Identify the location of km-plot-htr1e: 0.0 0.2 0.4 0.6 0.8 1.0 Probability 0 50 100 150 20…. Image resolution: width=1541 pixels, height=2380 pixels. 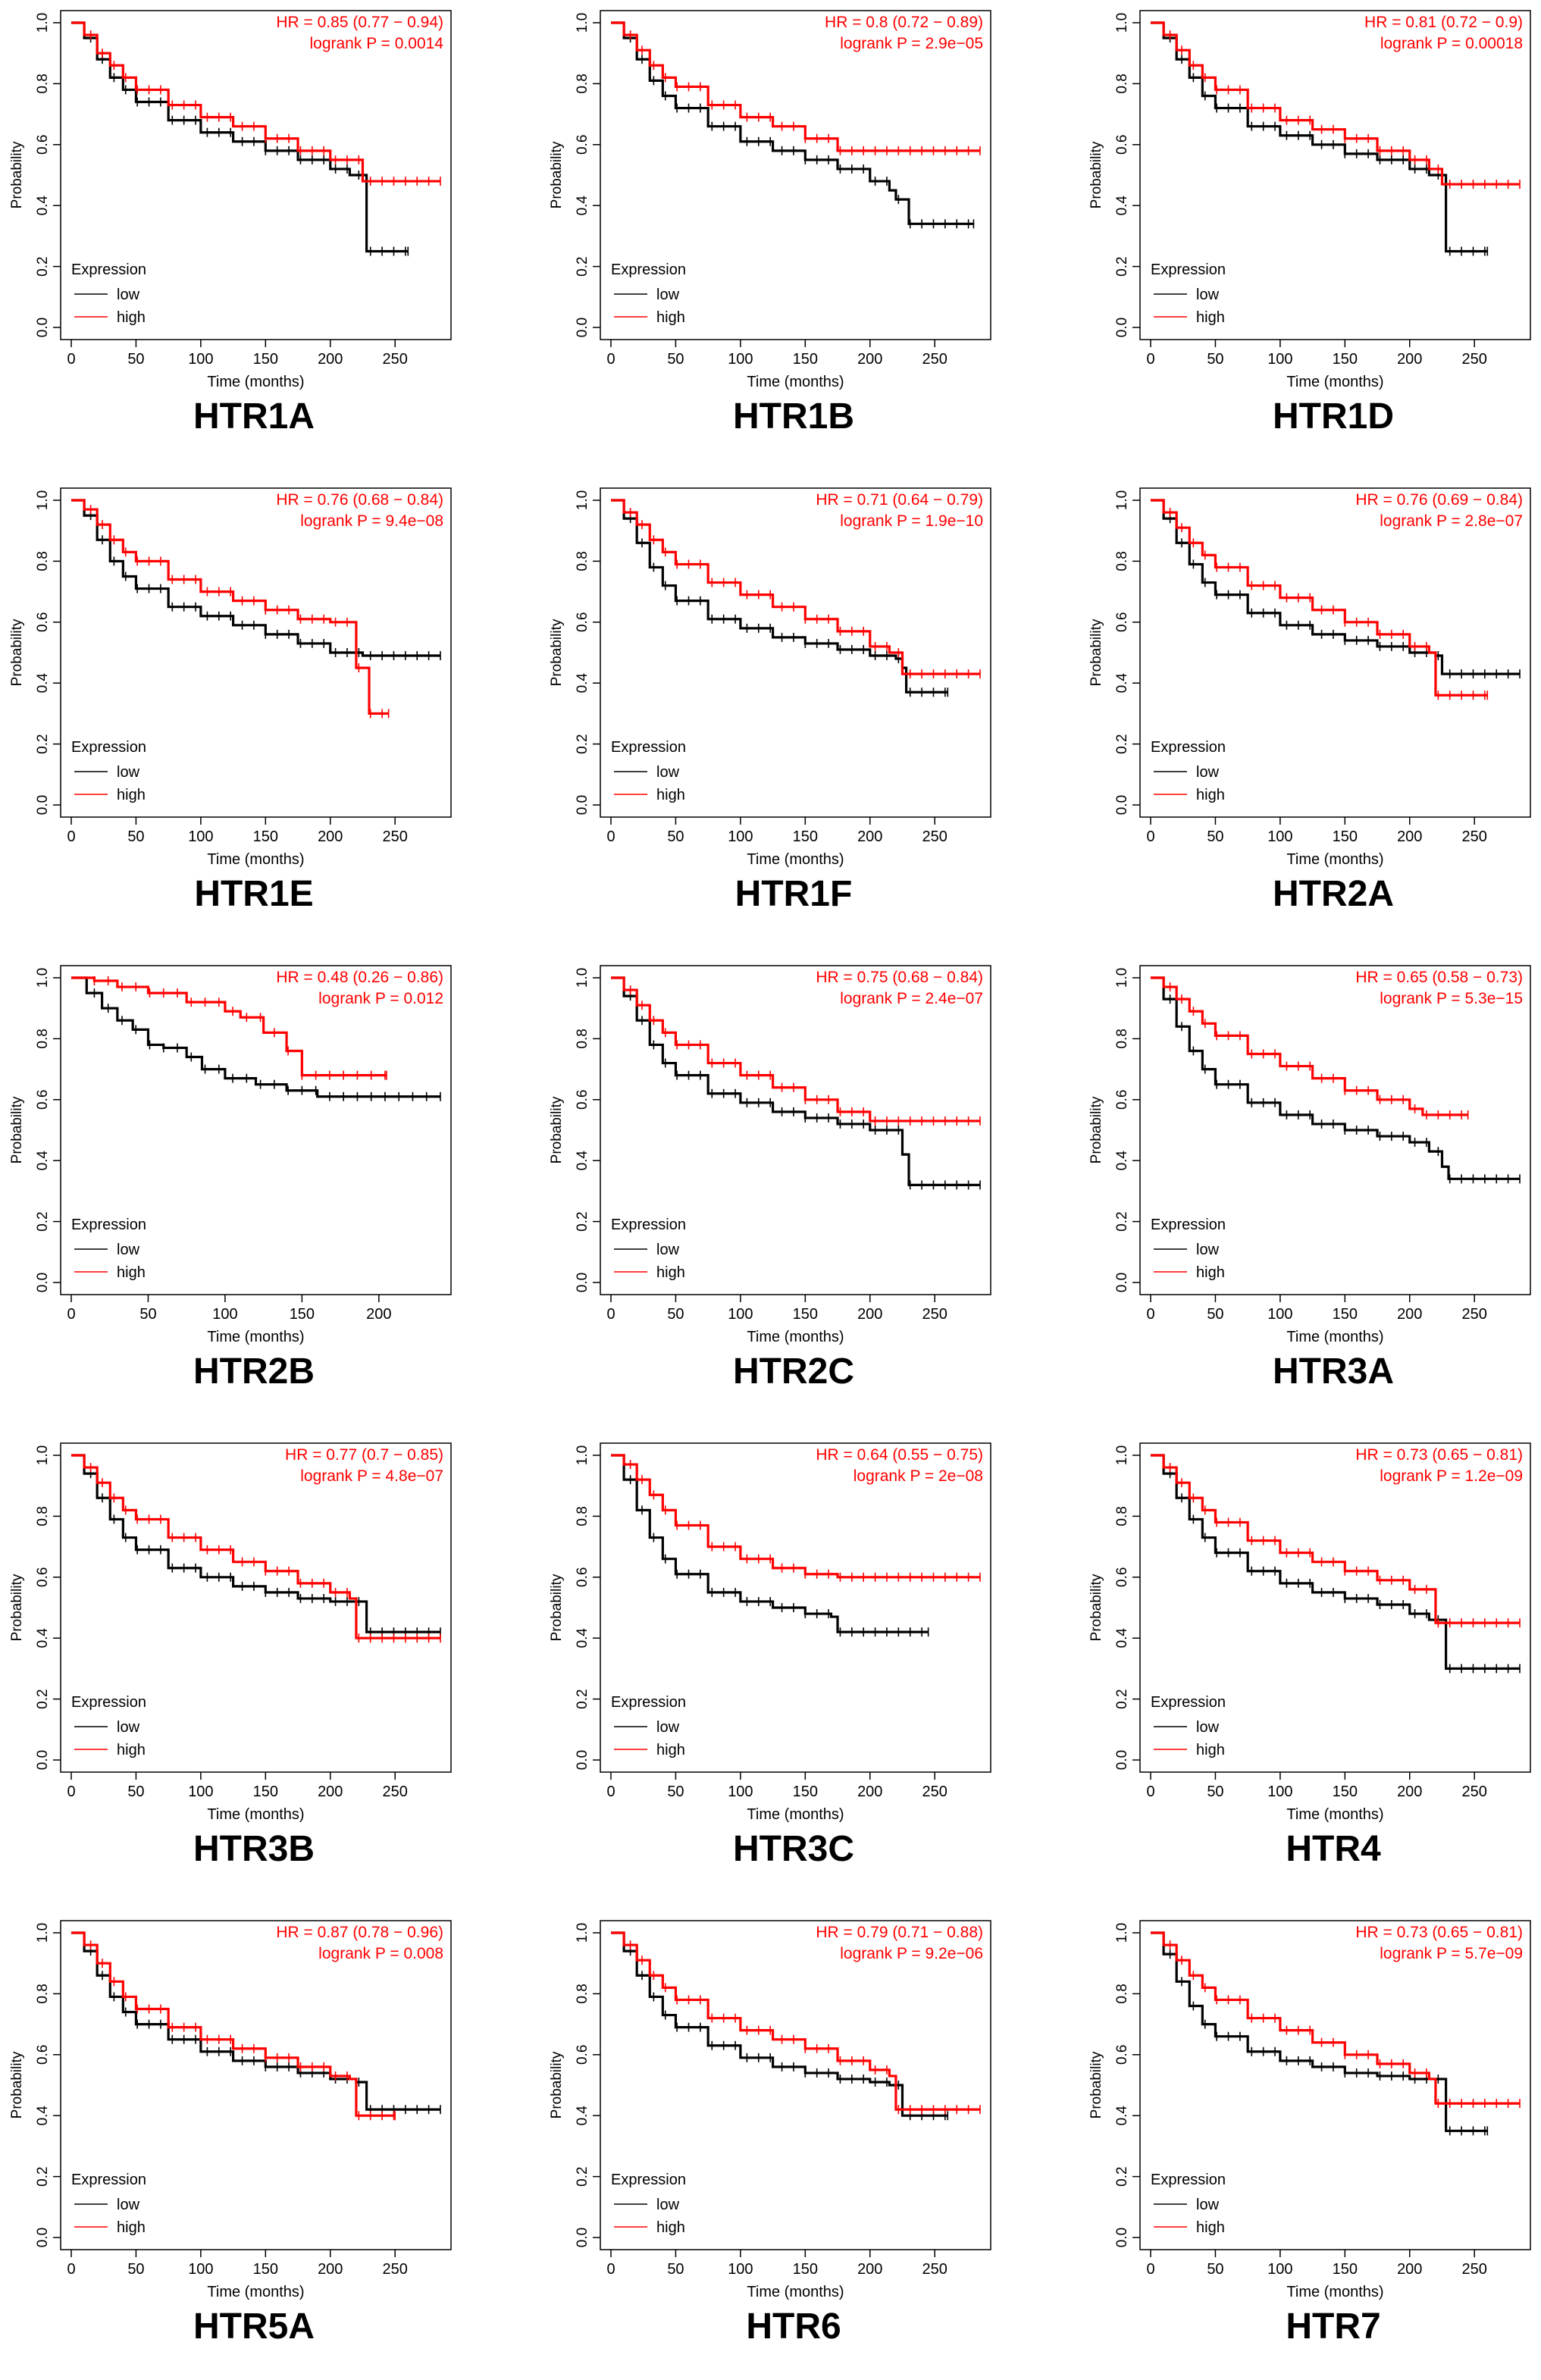
(254, 712).